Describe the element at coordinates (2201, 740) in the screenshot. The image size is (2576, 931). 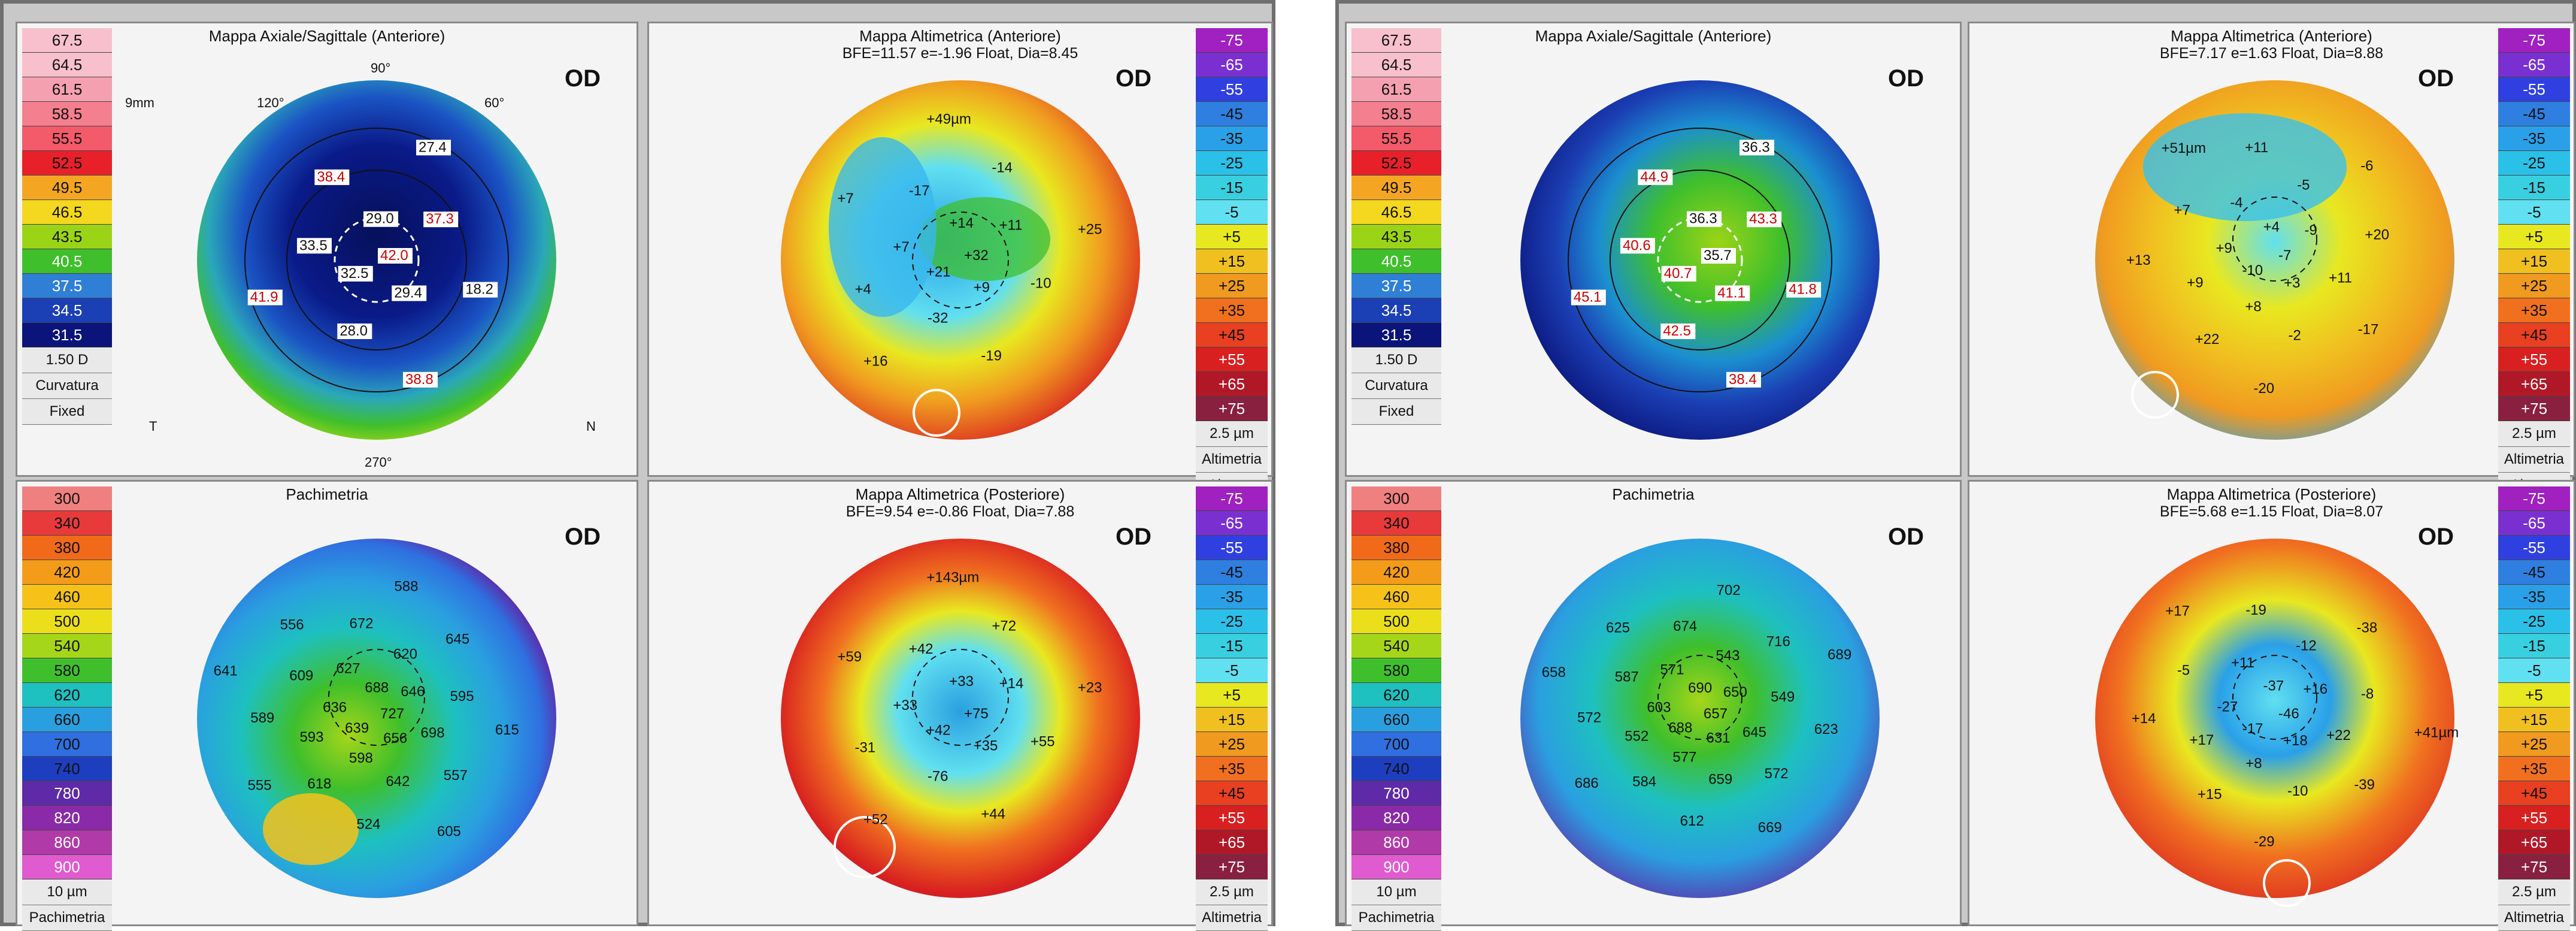
I see `map-reading: +17` at that location.